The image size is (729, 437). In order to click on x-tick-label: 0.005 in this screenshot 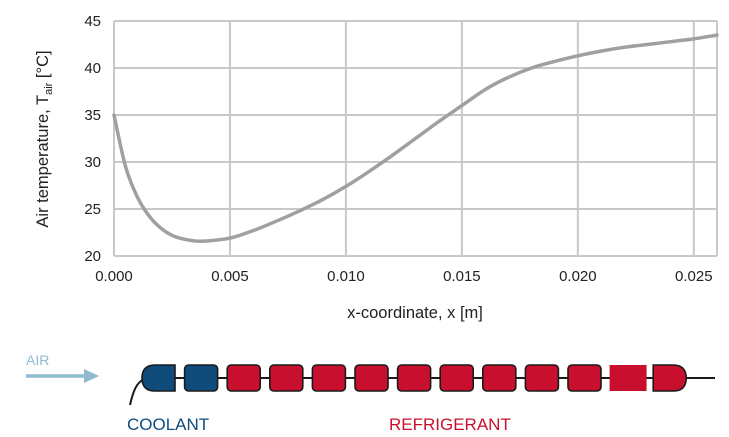, I will do `click(230, 276)`.